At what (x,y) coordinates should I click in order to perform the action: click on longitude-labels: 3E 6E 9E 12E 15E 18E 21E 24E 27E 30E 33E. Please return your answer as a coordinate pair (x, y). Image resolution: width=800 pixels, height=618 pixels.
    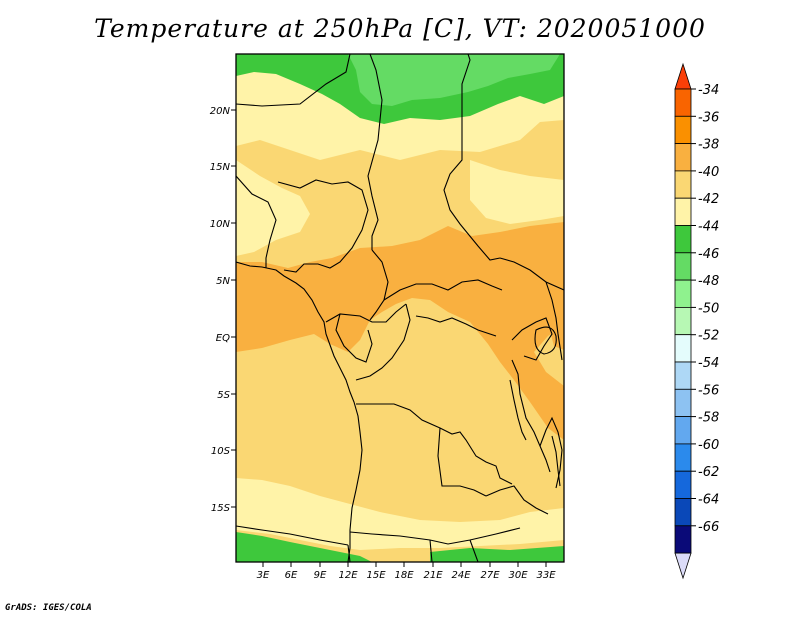
    Looking at the image, I should click on (407, 575).